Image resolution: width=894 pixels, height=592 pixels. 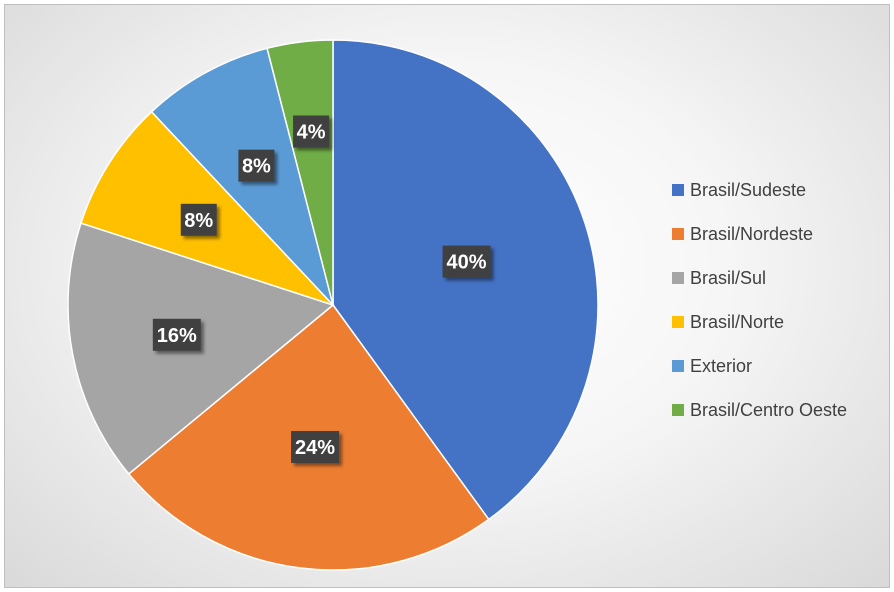 I want to click on legend-swatch-exterior, so click(x=678, y=366).